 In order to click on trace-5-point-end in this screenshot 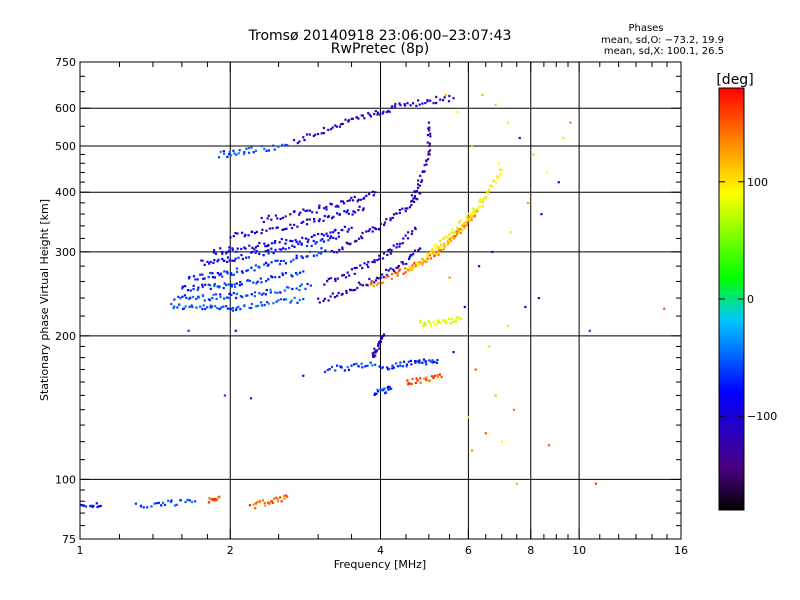, I will do `click(351, 227)`.